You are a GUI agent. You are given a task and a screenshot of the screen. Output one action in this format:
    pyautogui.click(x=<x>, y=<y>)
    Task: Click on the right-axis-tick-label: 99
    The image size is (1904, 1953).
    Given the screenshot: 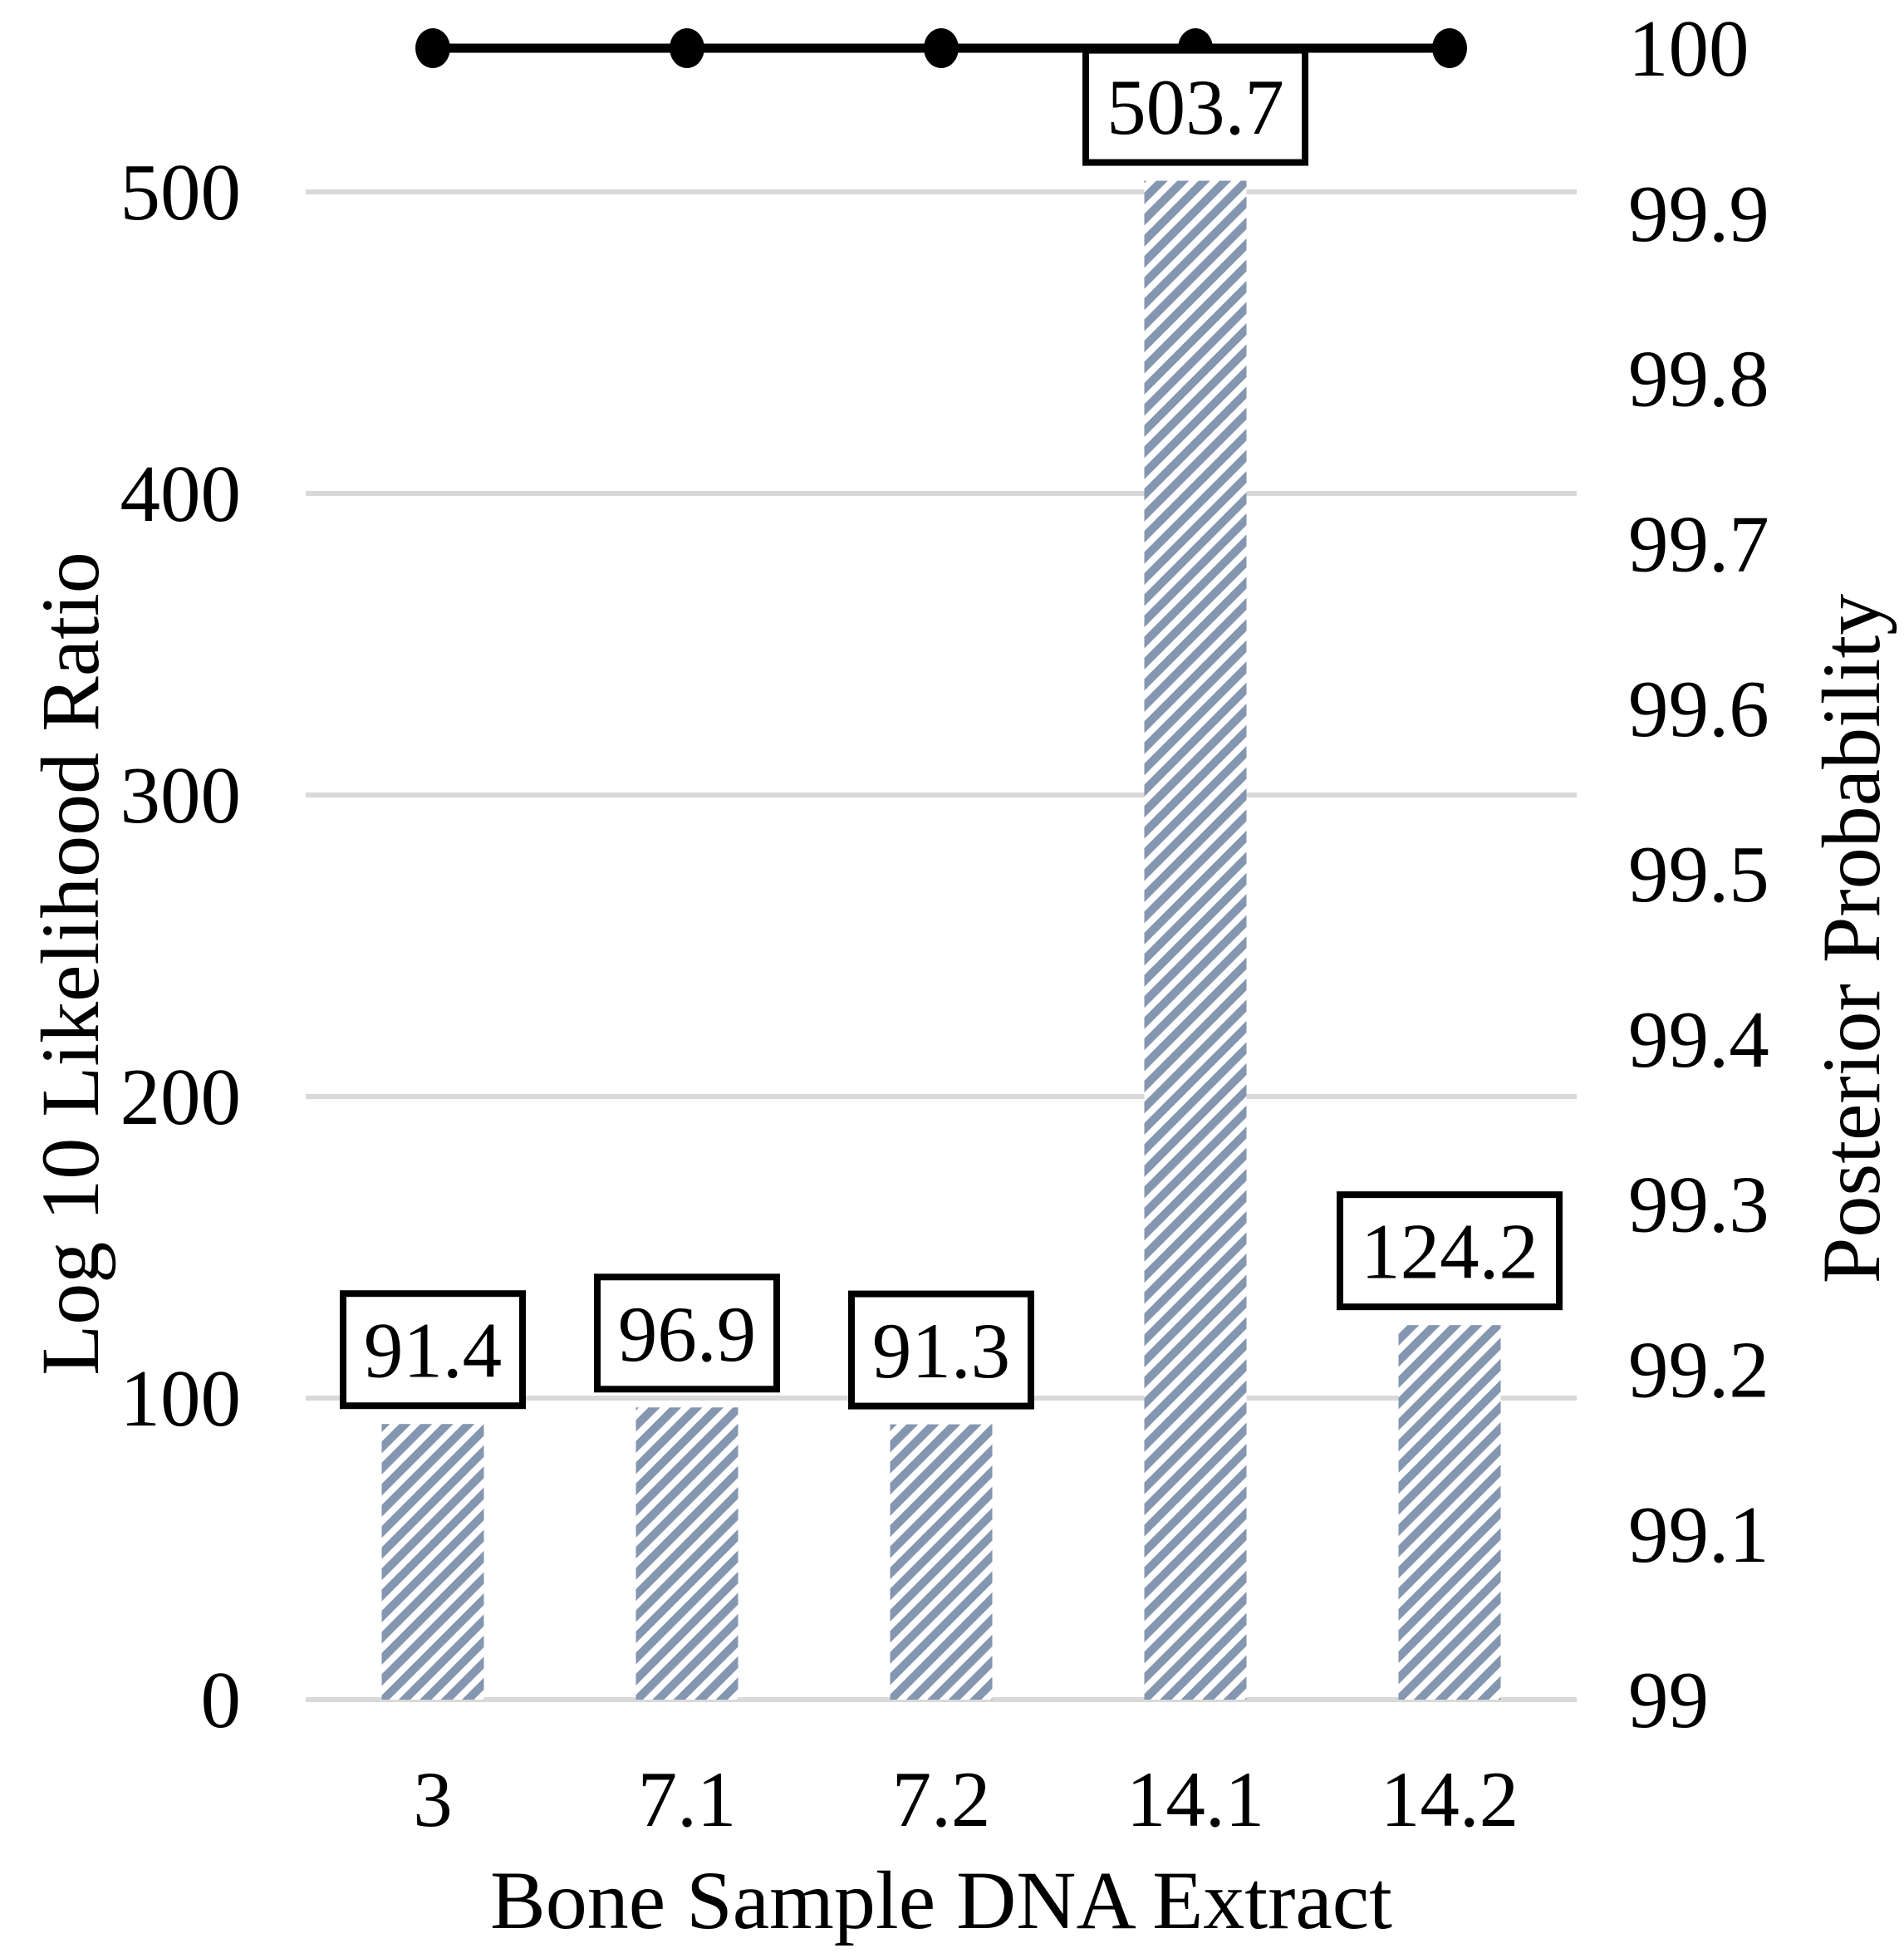 What is the action you would take?
    pyautogui.click(x=1668, y=1700)
    